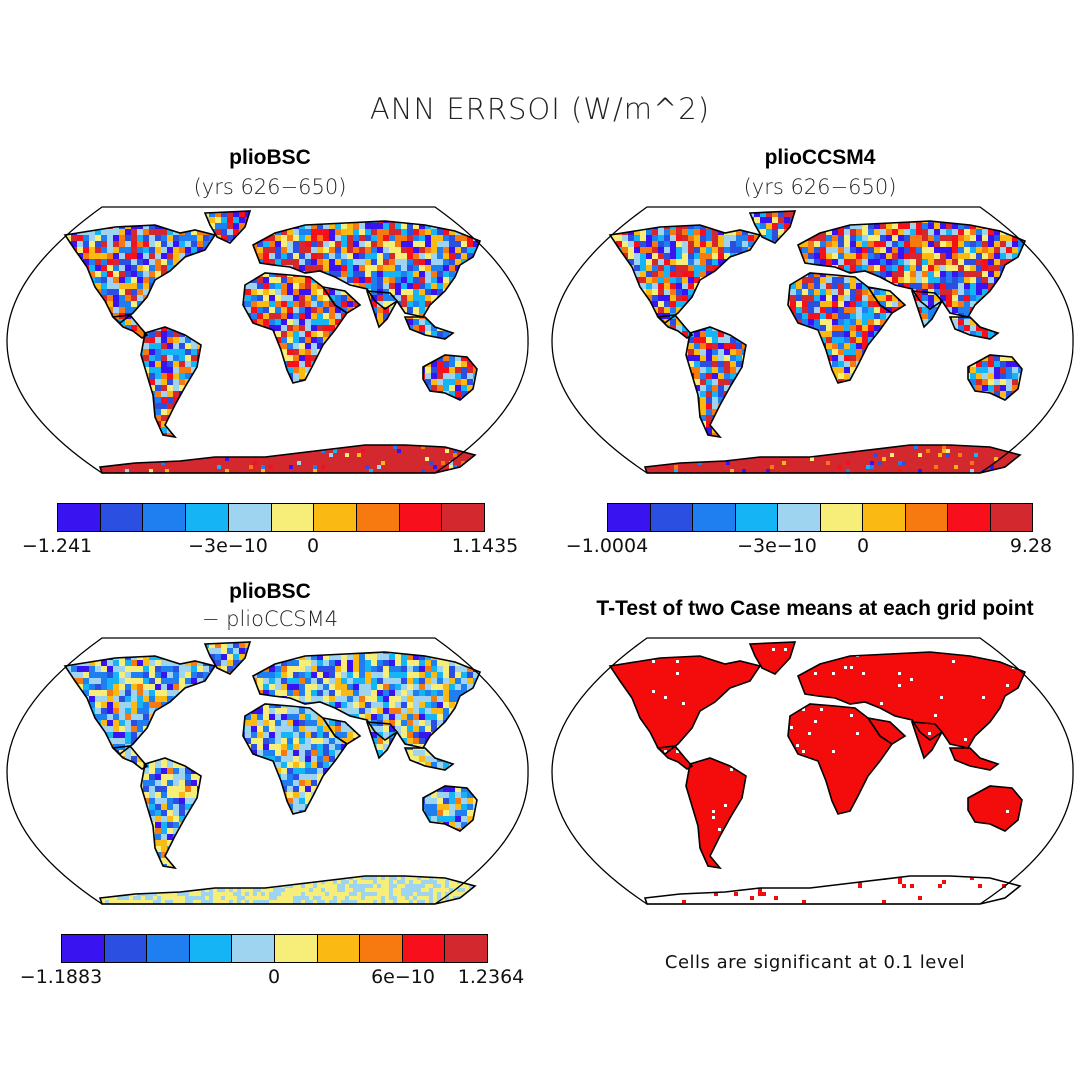 Image resolution: width=1080 pixels, height=1080 pixels. I want to click on colorbar-1-label-max: 1.1435, so click(485, 546).